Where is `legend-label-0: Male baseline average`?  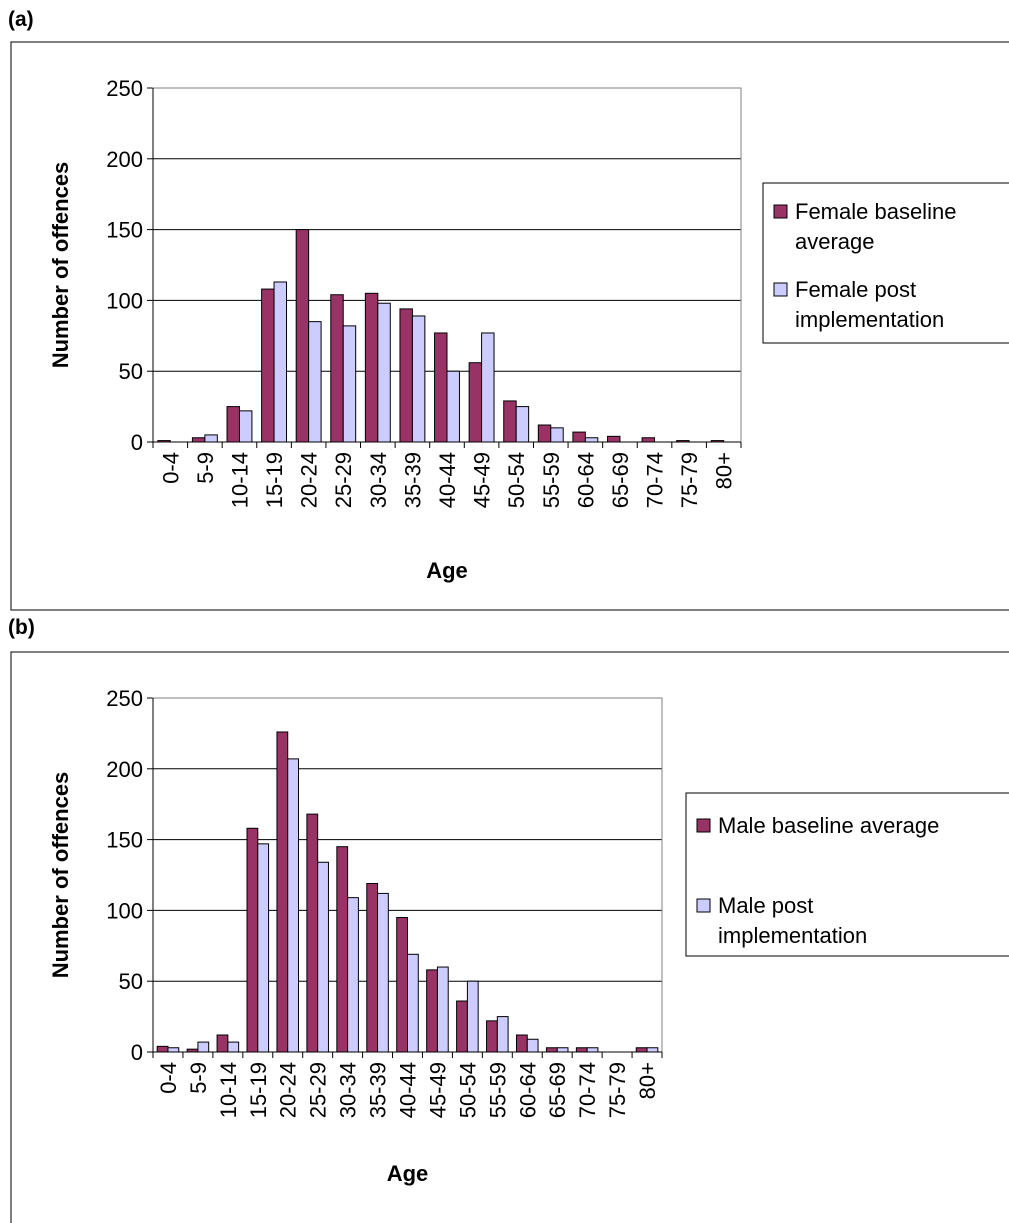 legend-label-0: Male baseline average is located at coordinates (828, 825).